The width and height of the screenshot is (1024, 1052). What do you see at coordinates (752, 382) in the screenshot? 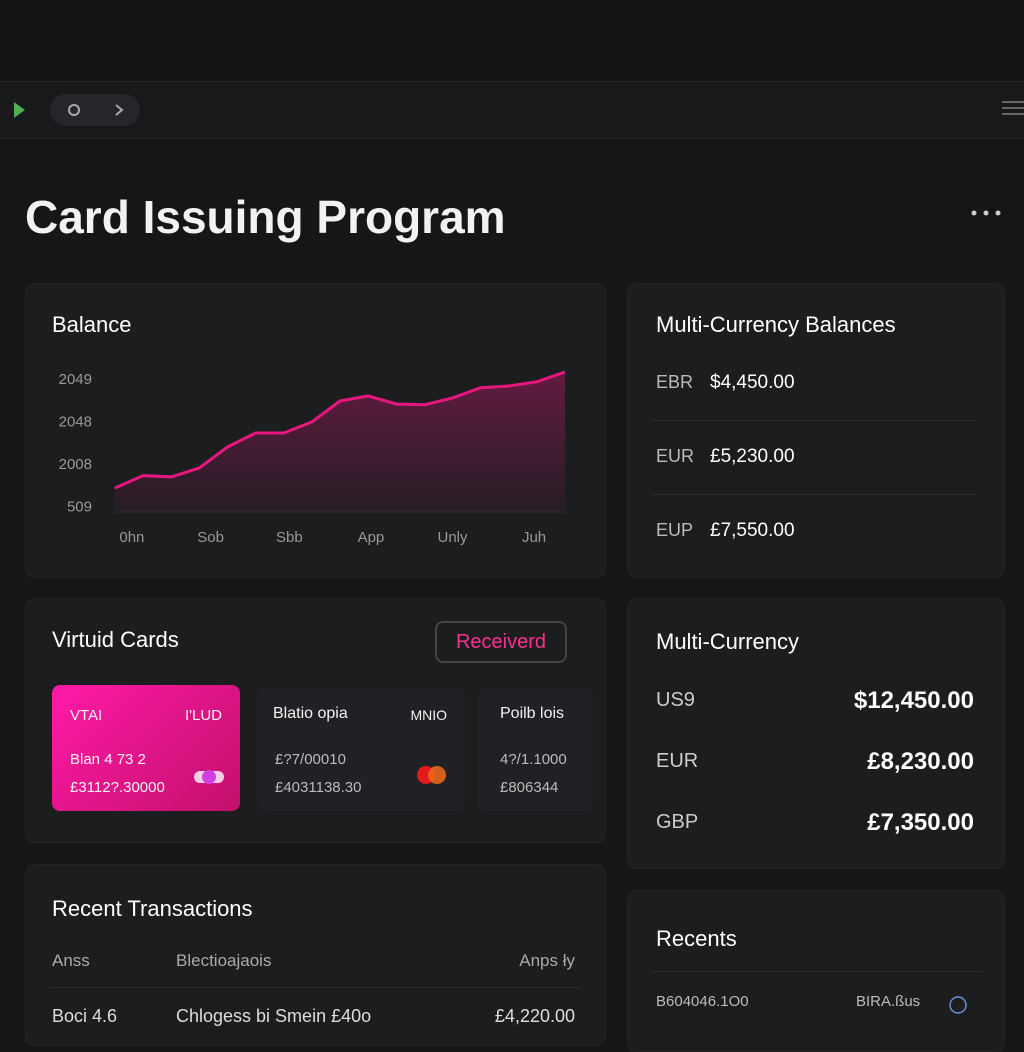
I see `currency-amount: $4,450.00` at bounding box center [752, 382].